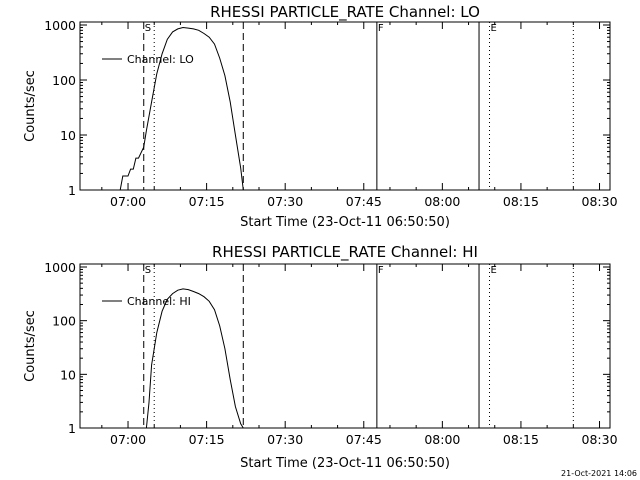 This screenshot has width=640, height=480. Describe the element at coordinates (599, 473) in the screenshot. I see `footer-timestamp: 21-Oct-2021 14:06` at that location.